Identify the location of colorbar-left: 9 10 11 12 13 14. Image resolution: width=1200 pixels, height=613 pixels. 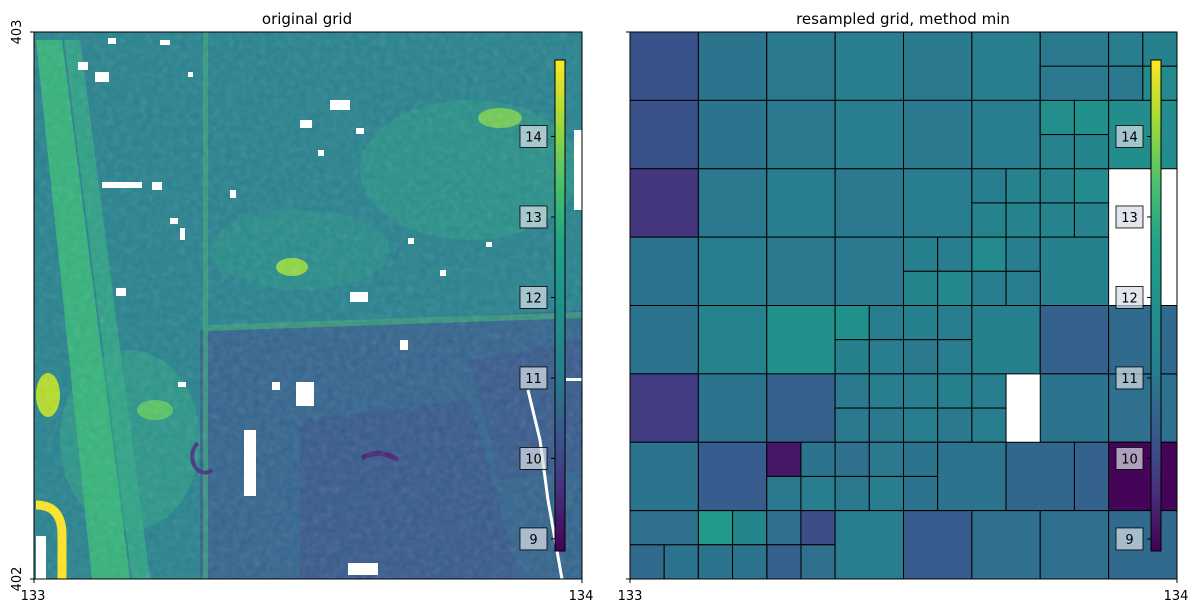
(542, 305).